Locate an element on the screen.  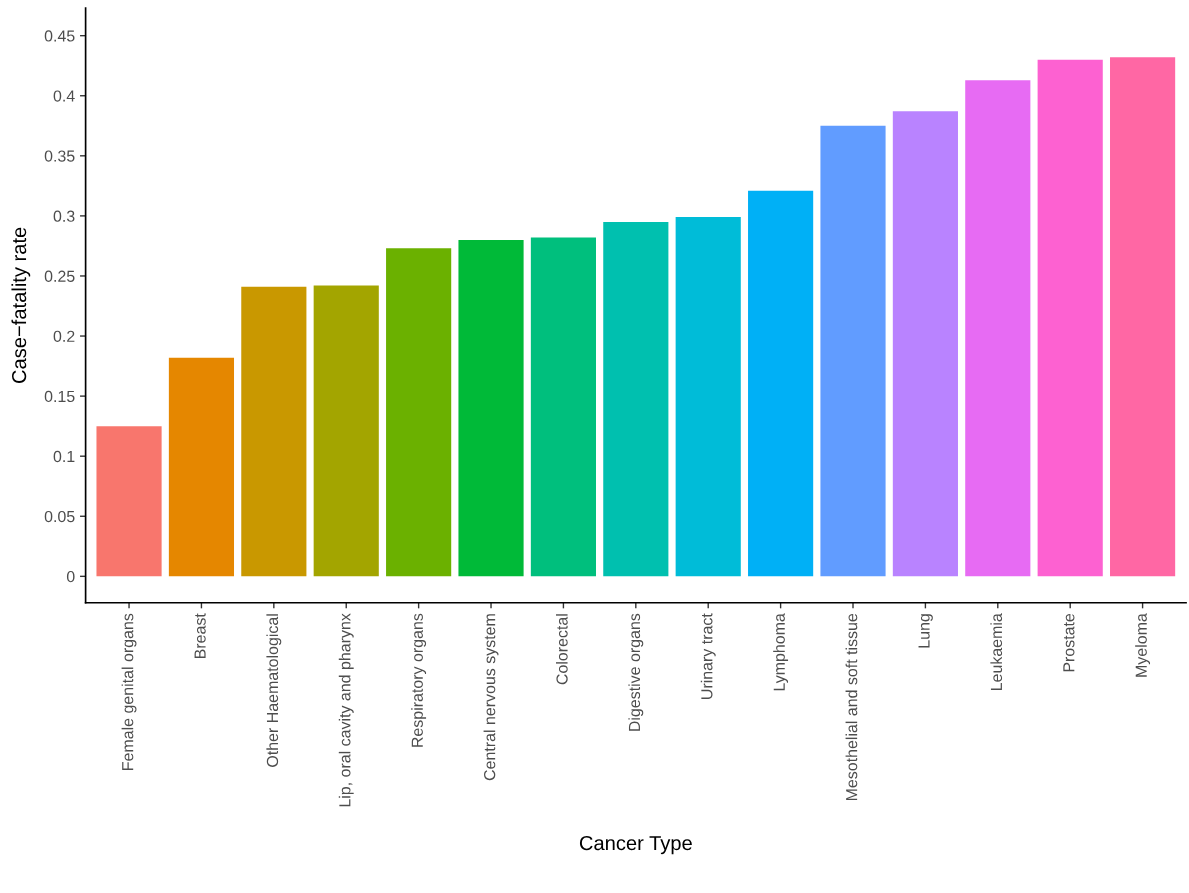
y-axis-title: Case−fatality rate is located at coordinates (21, 305).